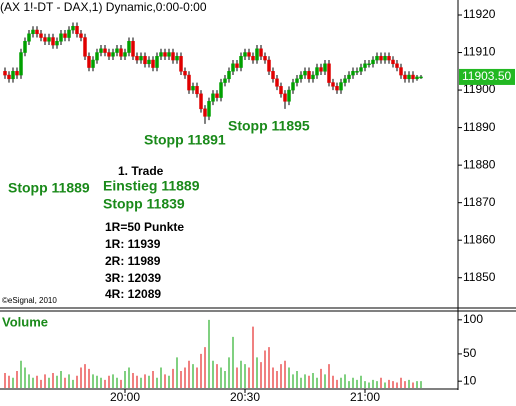 Image resolution: width=516 pixels, height=406 pixels. I want to click on y-tick-label: 11900, so click(479, 89).